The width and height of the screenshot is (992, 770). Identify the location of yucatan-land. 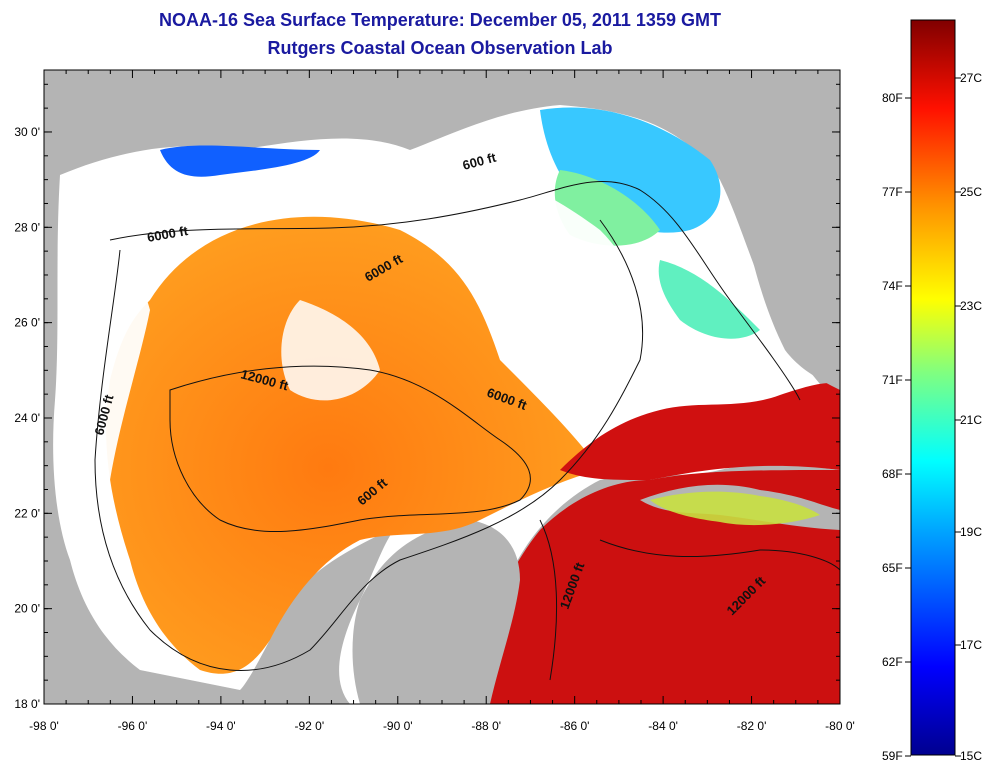
(436, 612).